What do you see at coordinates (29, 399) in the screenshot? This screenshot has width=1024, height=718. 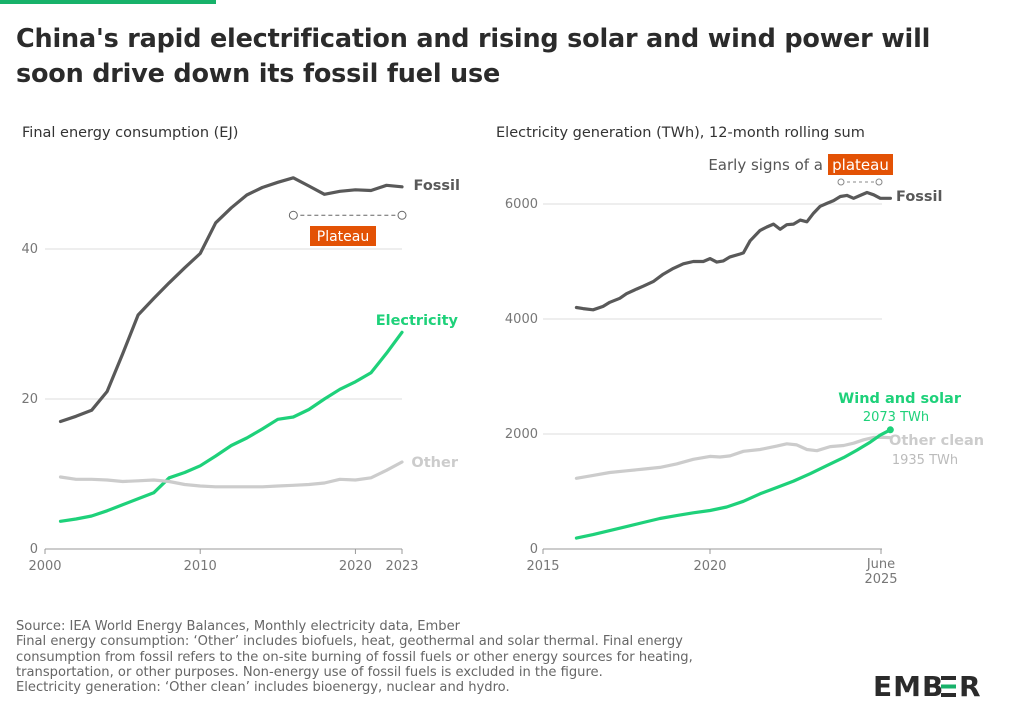 I see `y-tick-label: 20` at bounding box center [29, 399].